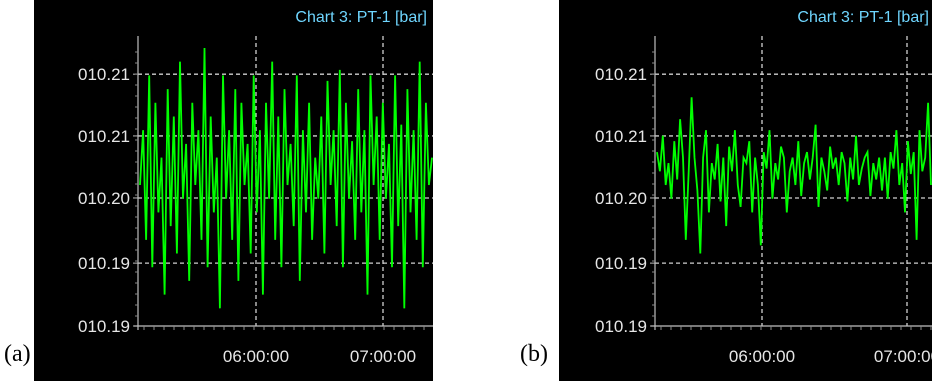 The image size is (932, 381). I want to click on chart-a-title: Chart 3: PT-1 [bar], so click(361, 17).